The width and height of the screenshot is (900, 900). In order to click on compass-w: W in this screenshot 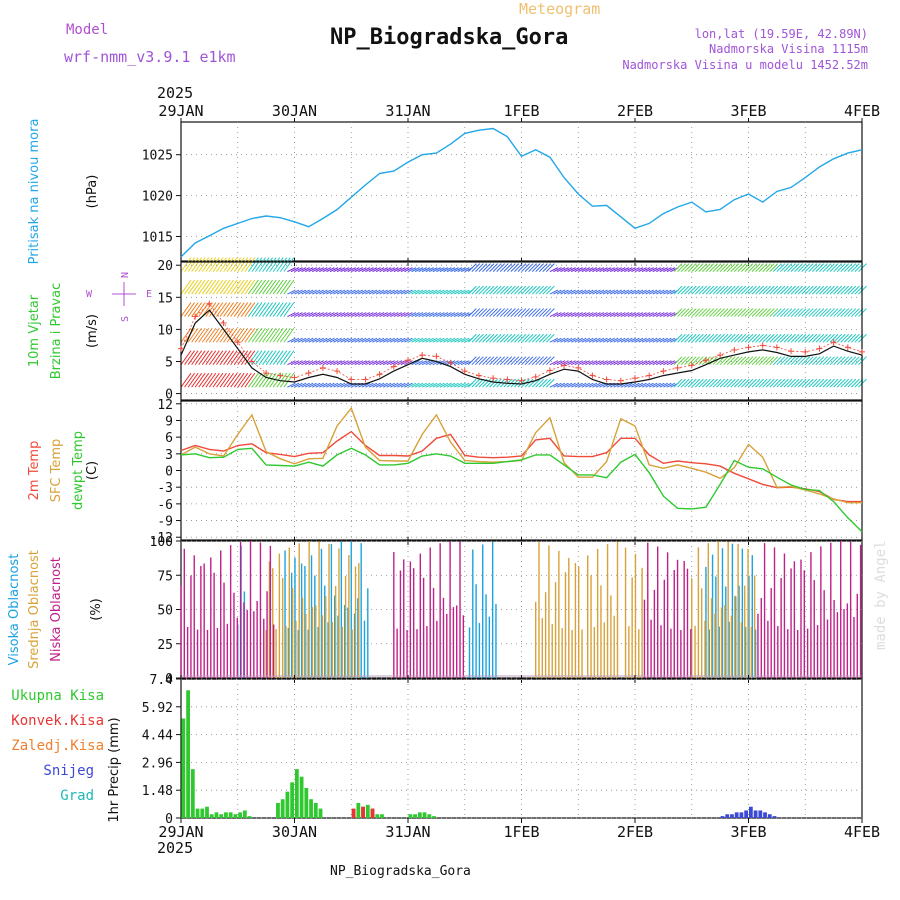, I will do `click(89, 294)`.